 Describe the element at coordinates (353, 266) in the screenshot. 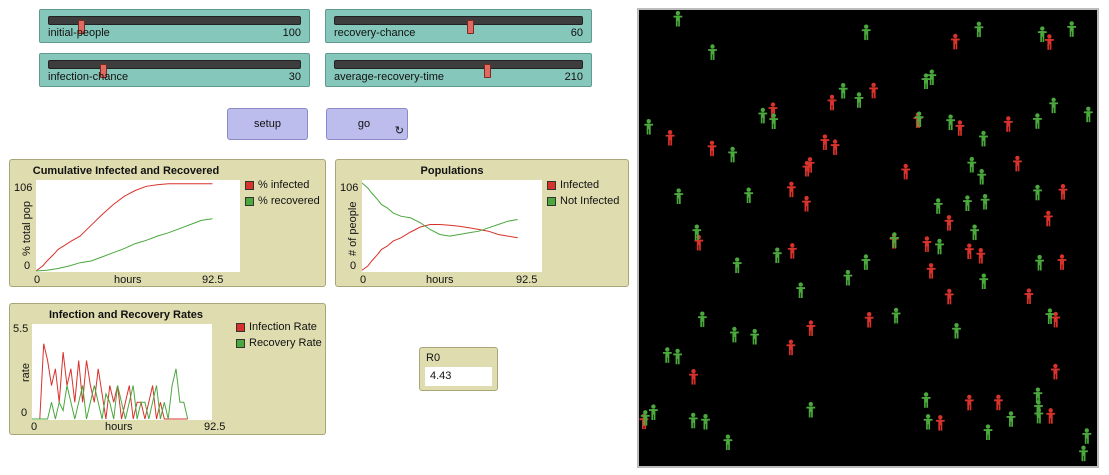

I see `y-min-label: 0` at that location.